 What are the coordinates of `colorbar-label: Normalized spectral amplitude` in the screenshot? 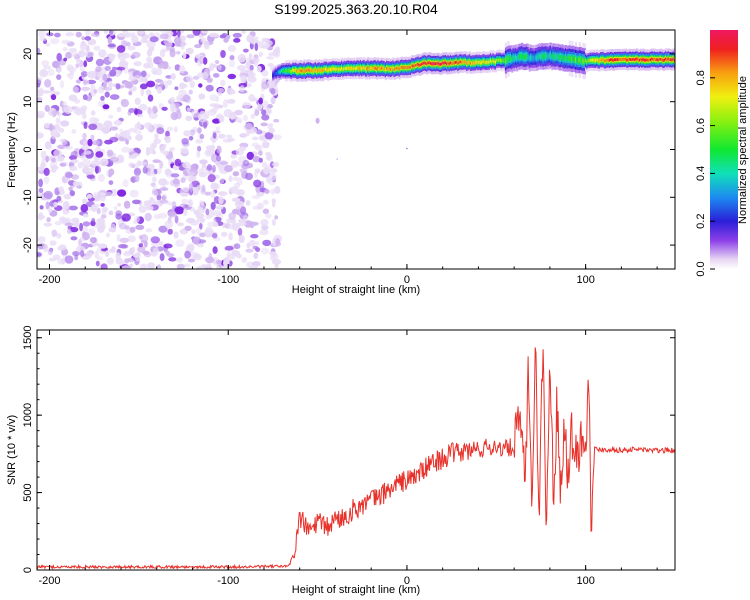 It's located at (743, 150).